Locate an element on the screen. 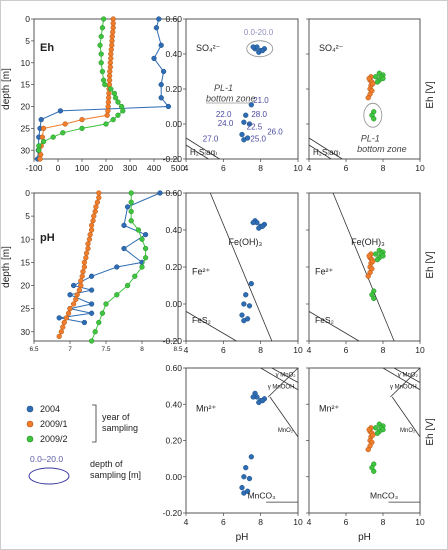 Image resolution: width=448 pixels, height=550 pixels. y-tick-label: 25 is located at coordinates (26, 309).